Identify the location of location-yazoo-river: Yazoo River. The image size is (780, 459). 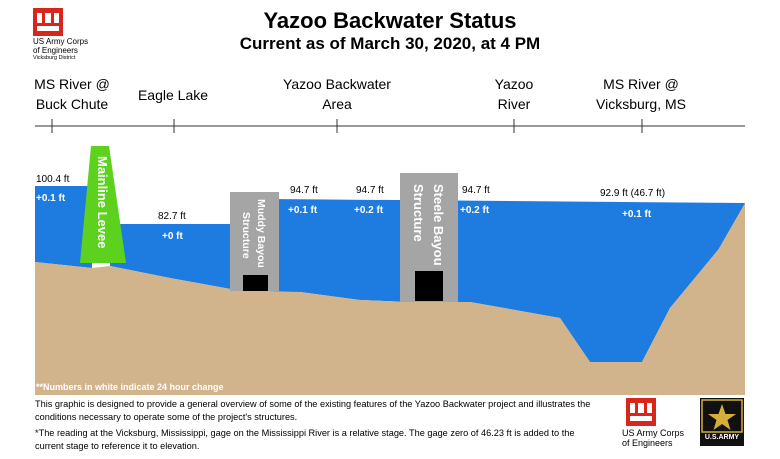
(514, 94).